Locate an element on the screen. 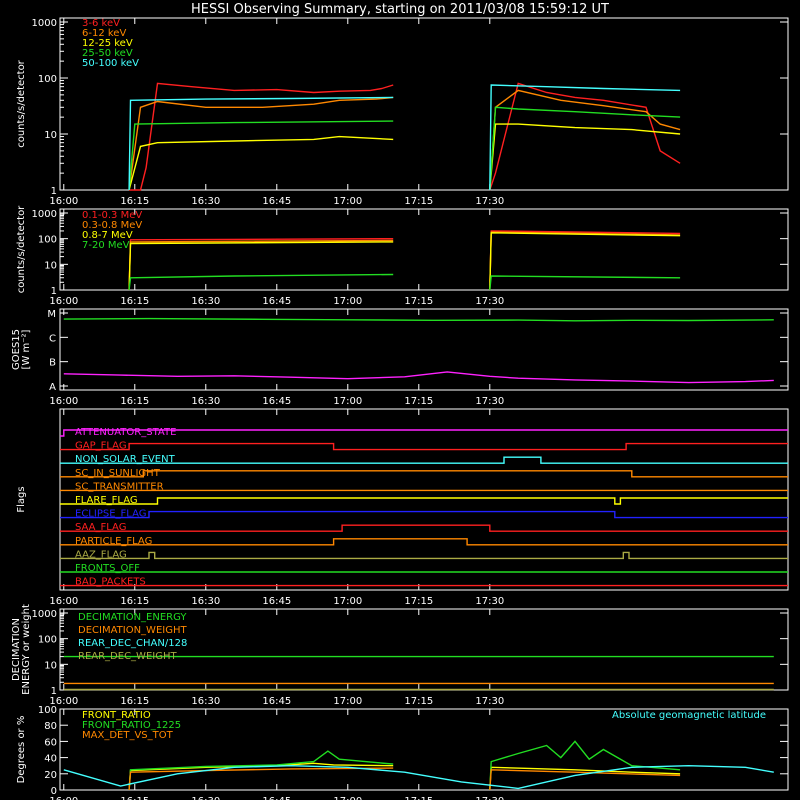 This screenshot has height=800, width=800. legend-entry: 6-12 keV is located at coordinates (104, 33).